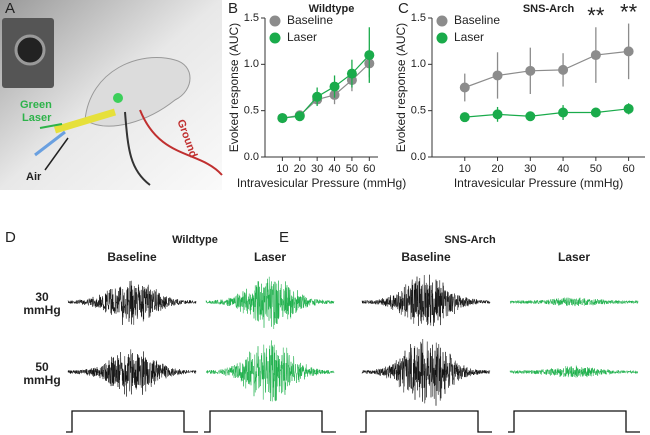  What do you see at coordinates (85, 121) in the screenshot?
I see `bladder-catheter` at bounding box center [85, 121].